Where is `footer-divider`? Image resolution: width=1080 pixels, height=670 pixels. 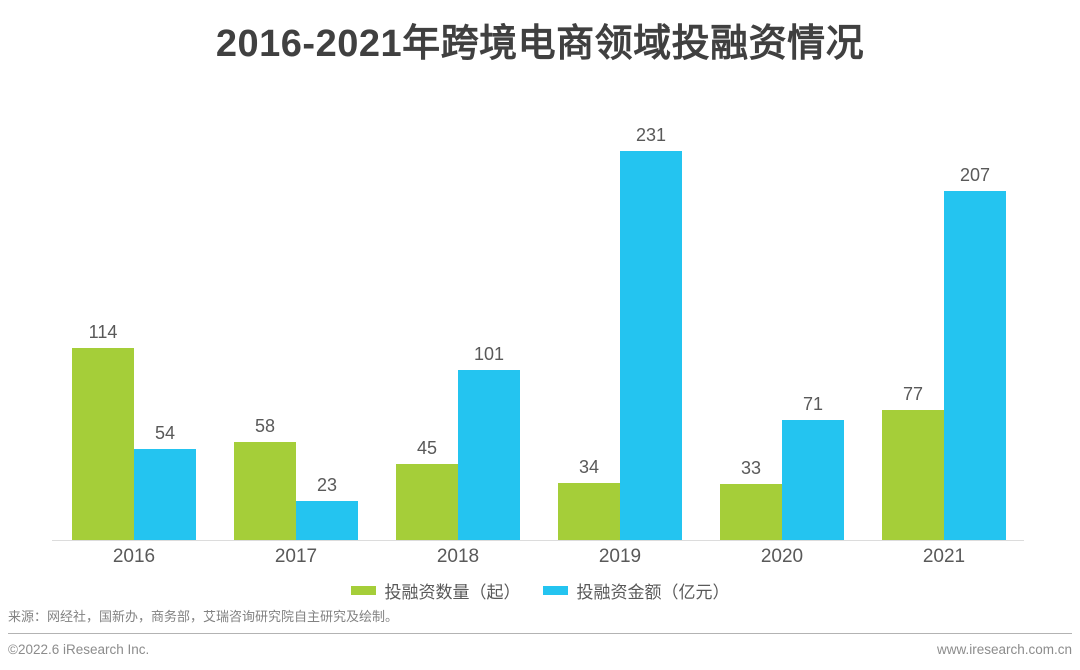 footer-divider is located at coordinates (540, 633).